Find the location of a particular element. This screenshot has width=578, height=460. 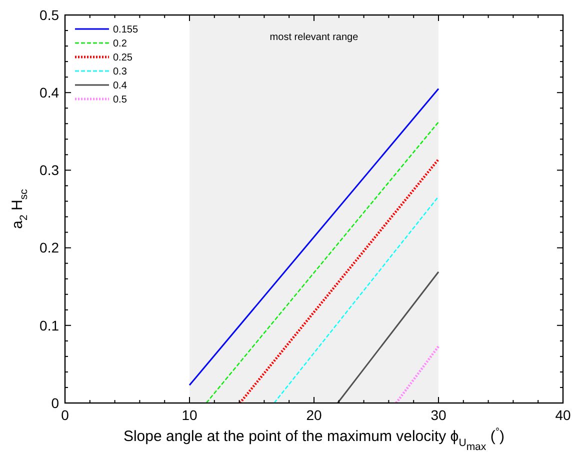

x-tick-label: 0 is located at coordinates (65, 415).